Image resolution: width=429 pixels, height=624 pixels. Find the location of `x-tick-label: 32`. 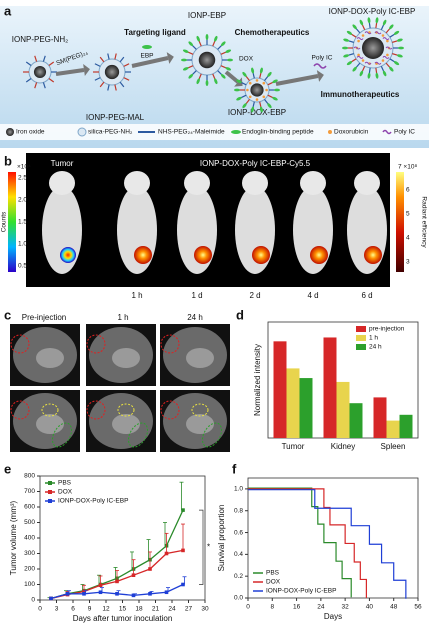

x-tick-label: 32 is located at coordinates (346, 607).